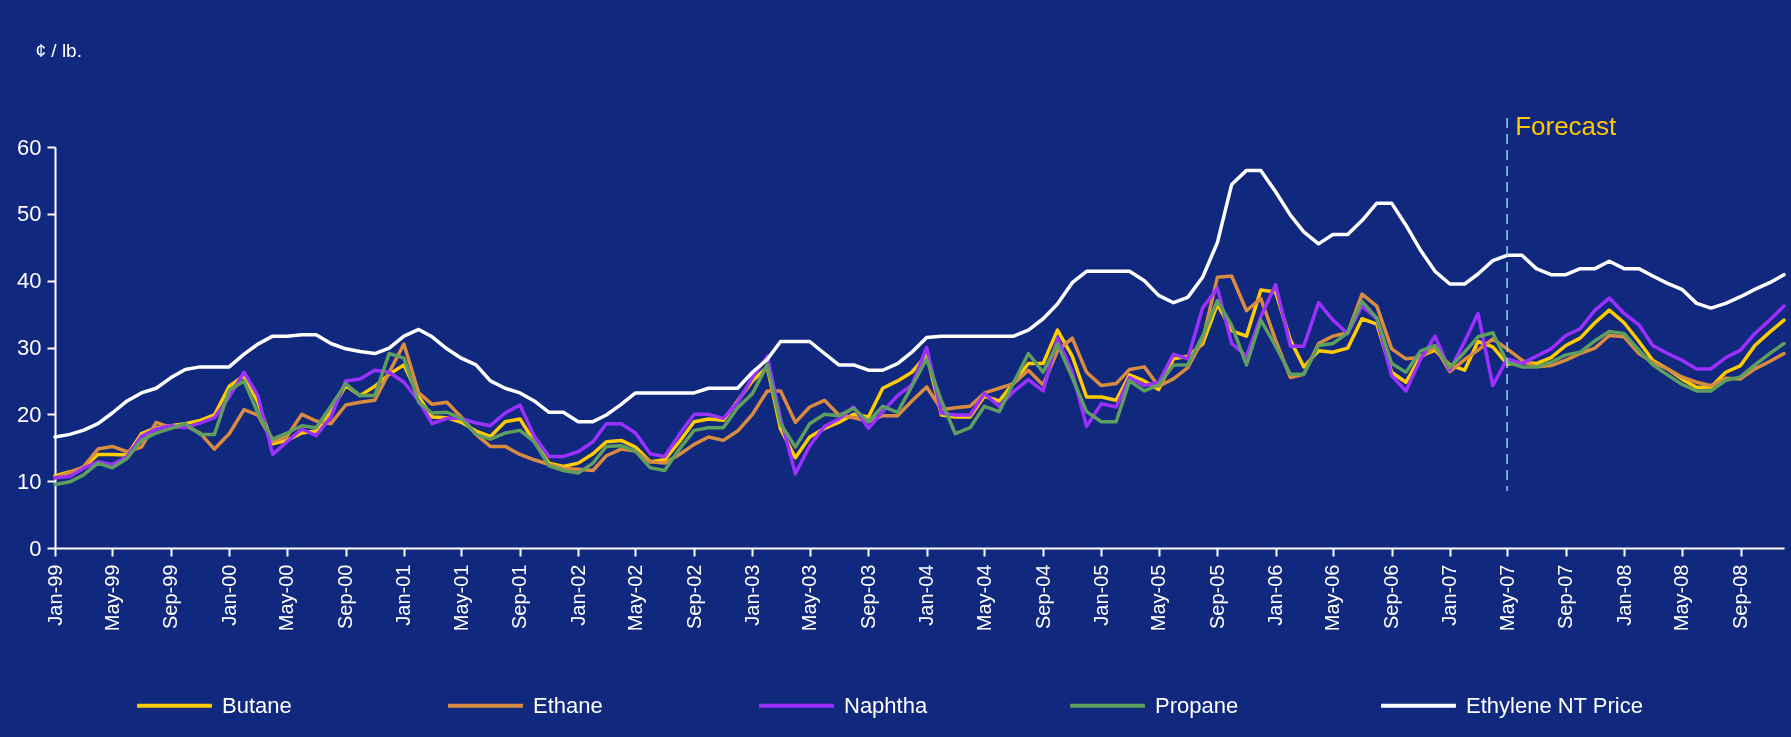  I want to click on x-tick-label: Sep-05, so click(1216, 596).